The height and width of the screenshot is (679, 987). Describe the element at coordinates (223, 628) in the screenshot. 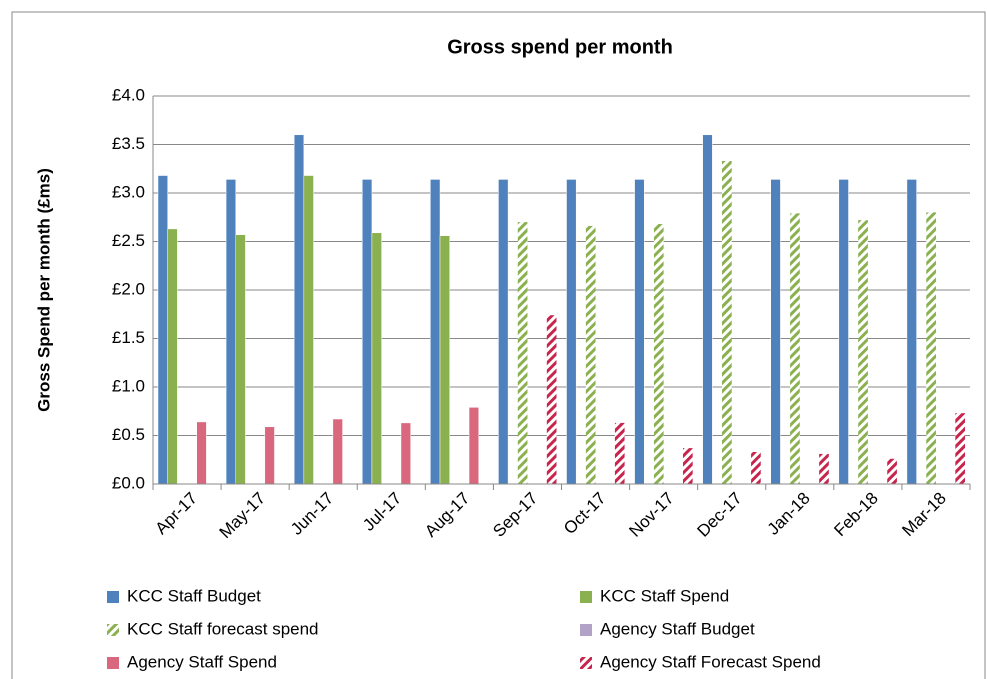

I see `legend-label: KCC Staff forecast spend` at that location.